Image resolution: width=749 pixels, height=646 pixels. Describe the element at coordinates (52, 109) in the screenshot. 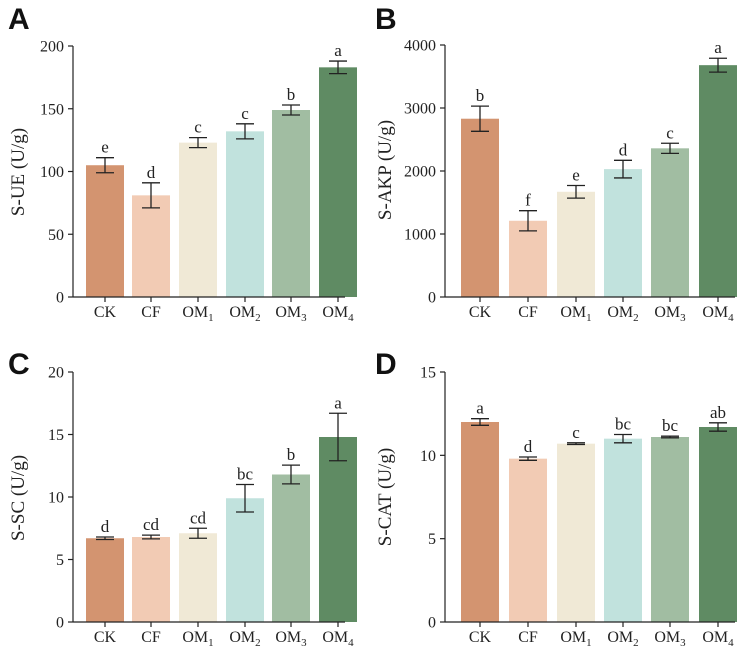

I see `y-tick-label-3: 150` at that location.